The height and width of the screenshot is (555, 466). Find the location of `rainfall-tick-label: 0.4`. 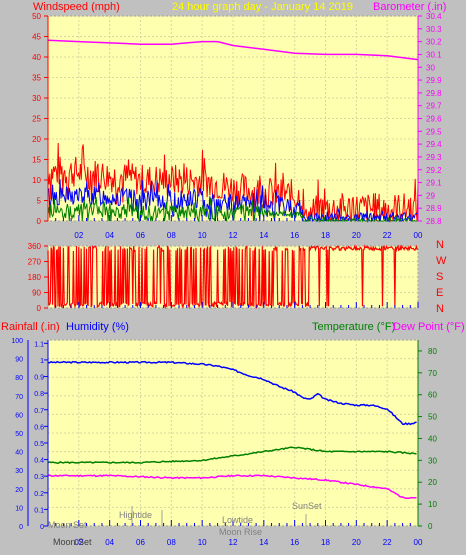

rainfall-tick-label: 0.4 is located at coordinates (39, 461).